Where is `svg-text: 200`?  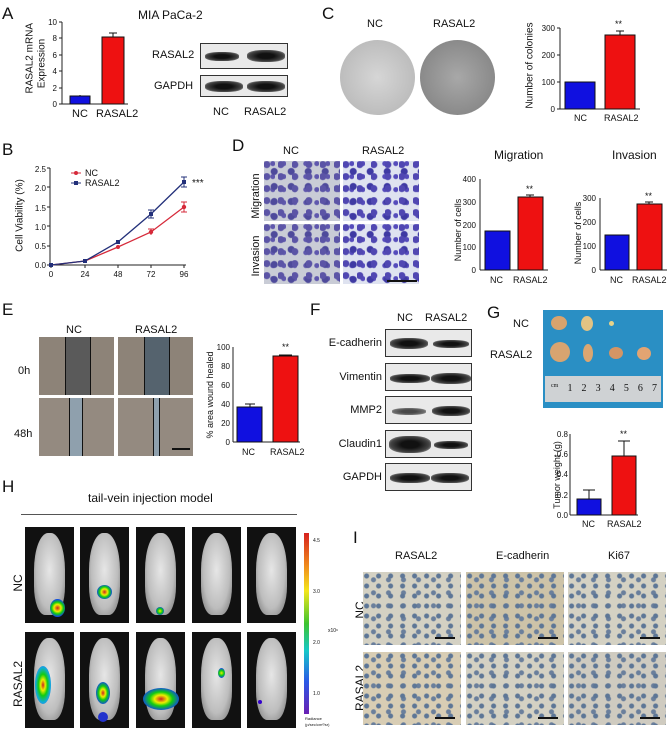 svg-text: 200 is located at coordinates (470, 225).